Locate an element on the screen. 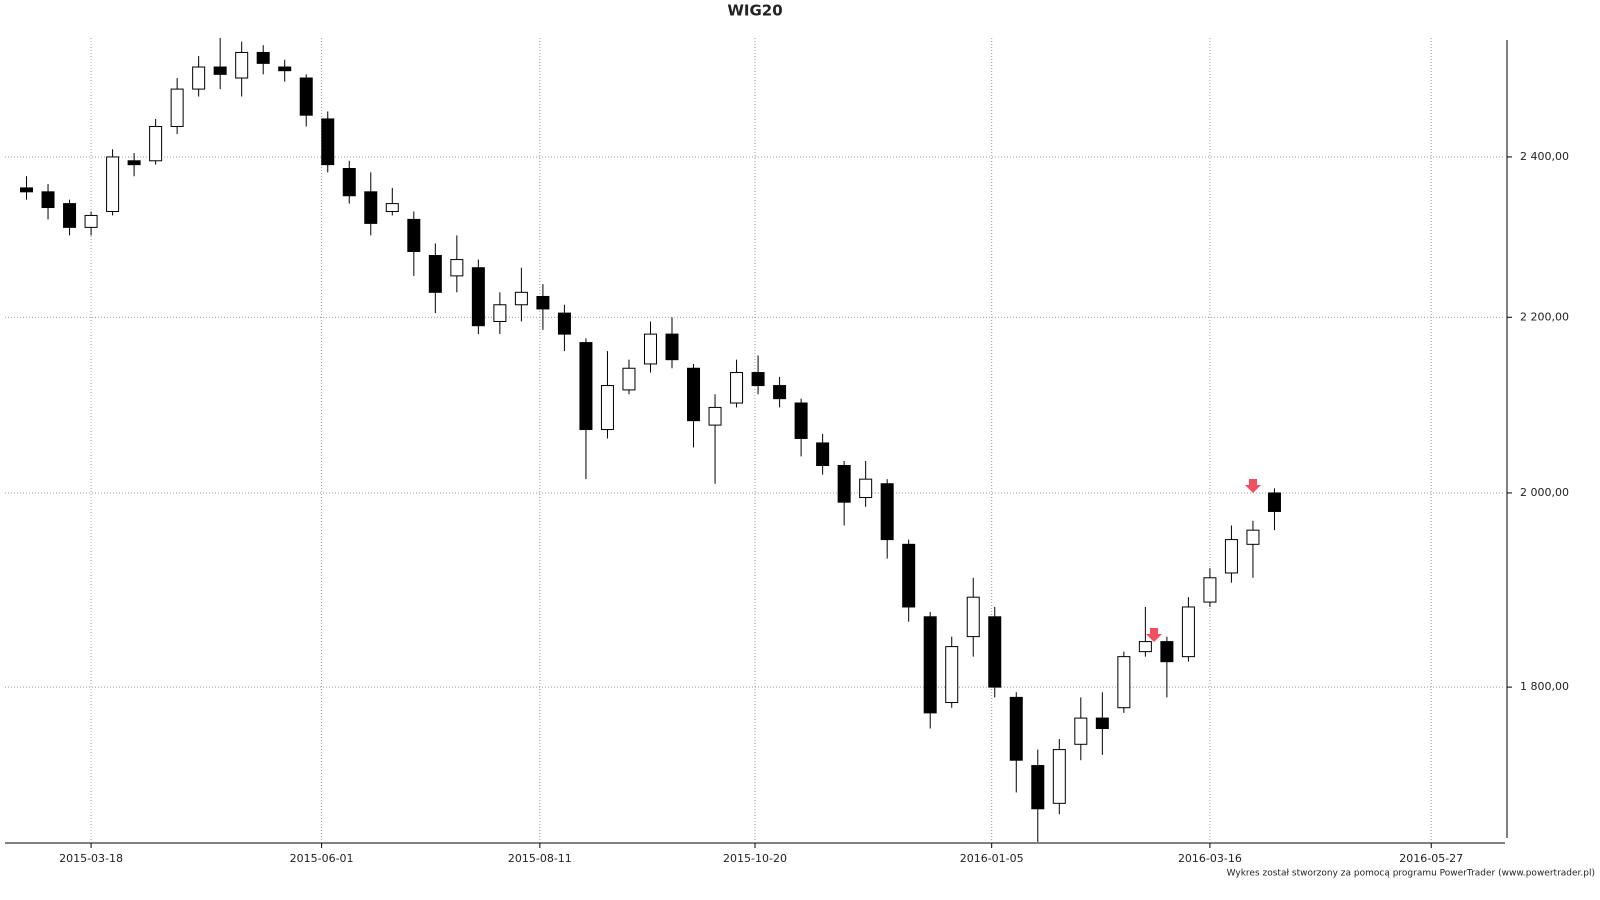 This screenshot has width=1600, height=900. x-tick-label: 2015-08-11 is located at coordinates (540, 858).